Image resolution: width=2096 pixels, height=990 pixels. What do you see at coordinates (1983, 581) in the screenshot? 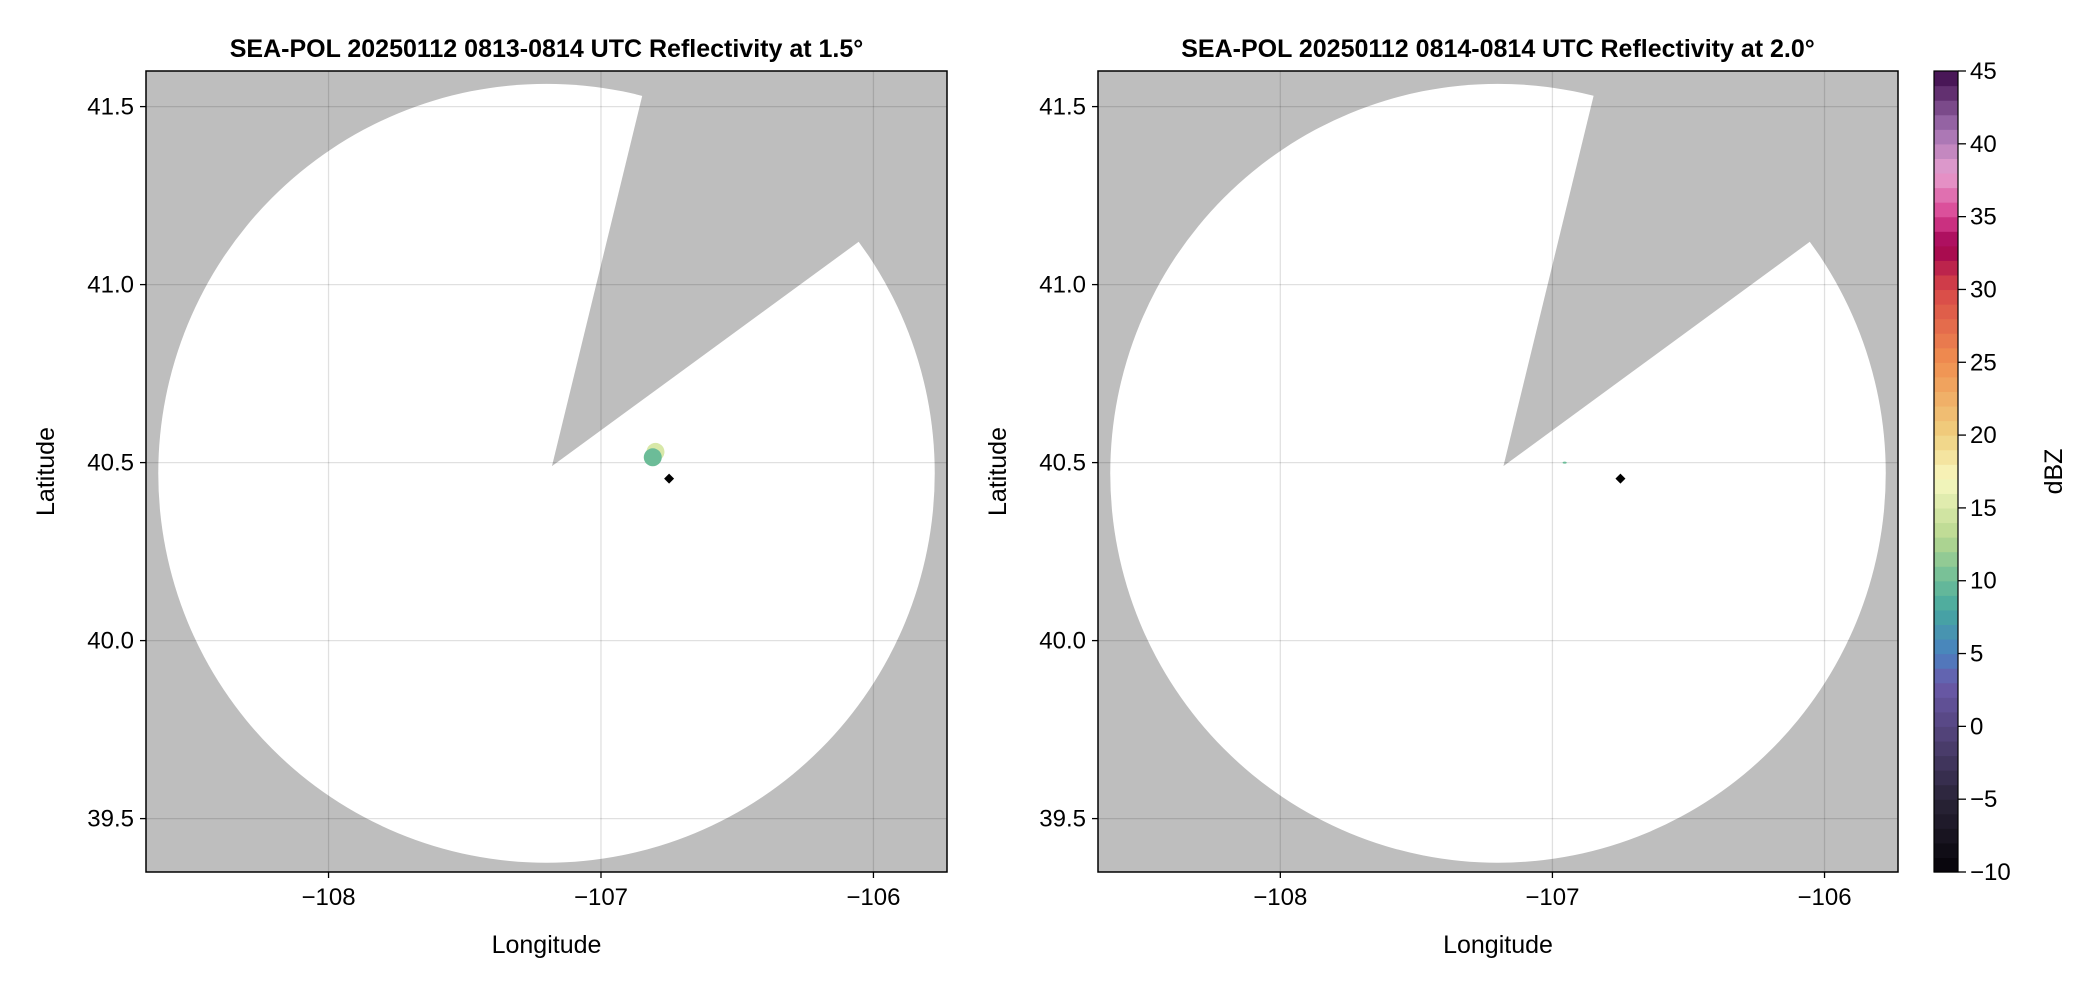
I see `colorbar-tick-label: 10` at bounding box center [1983, 581].